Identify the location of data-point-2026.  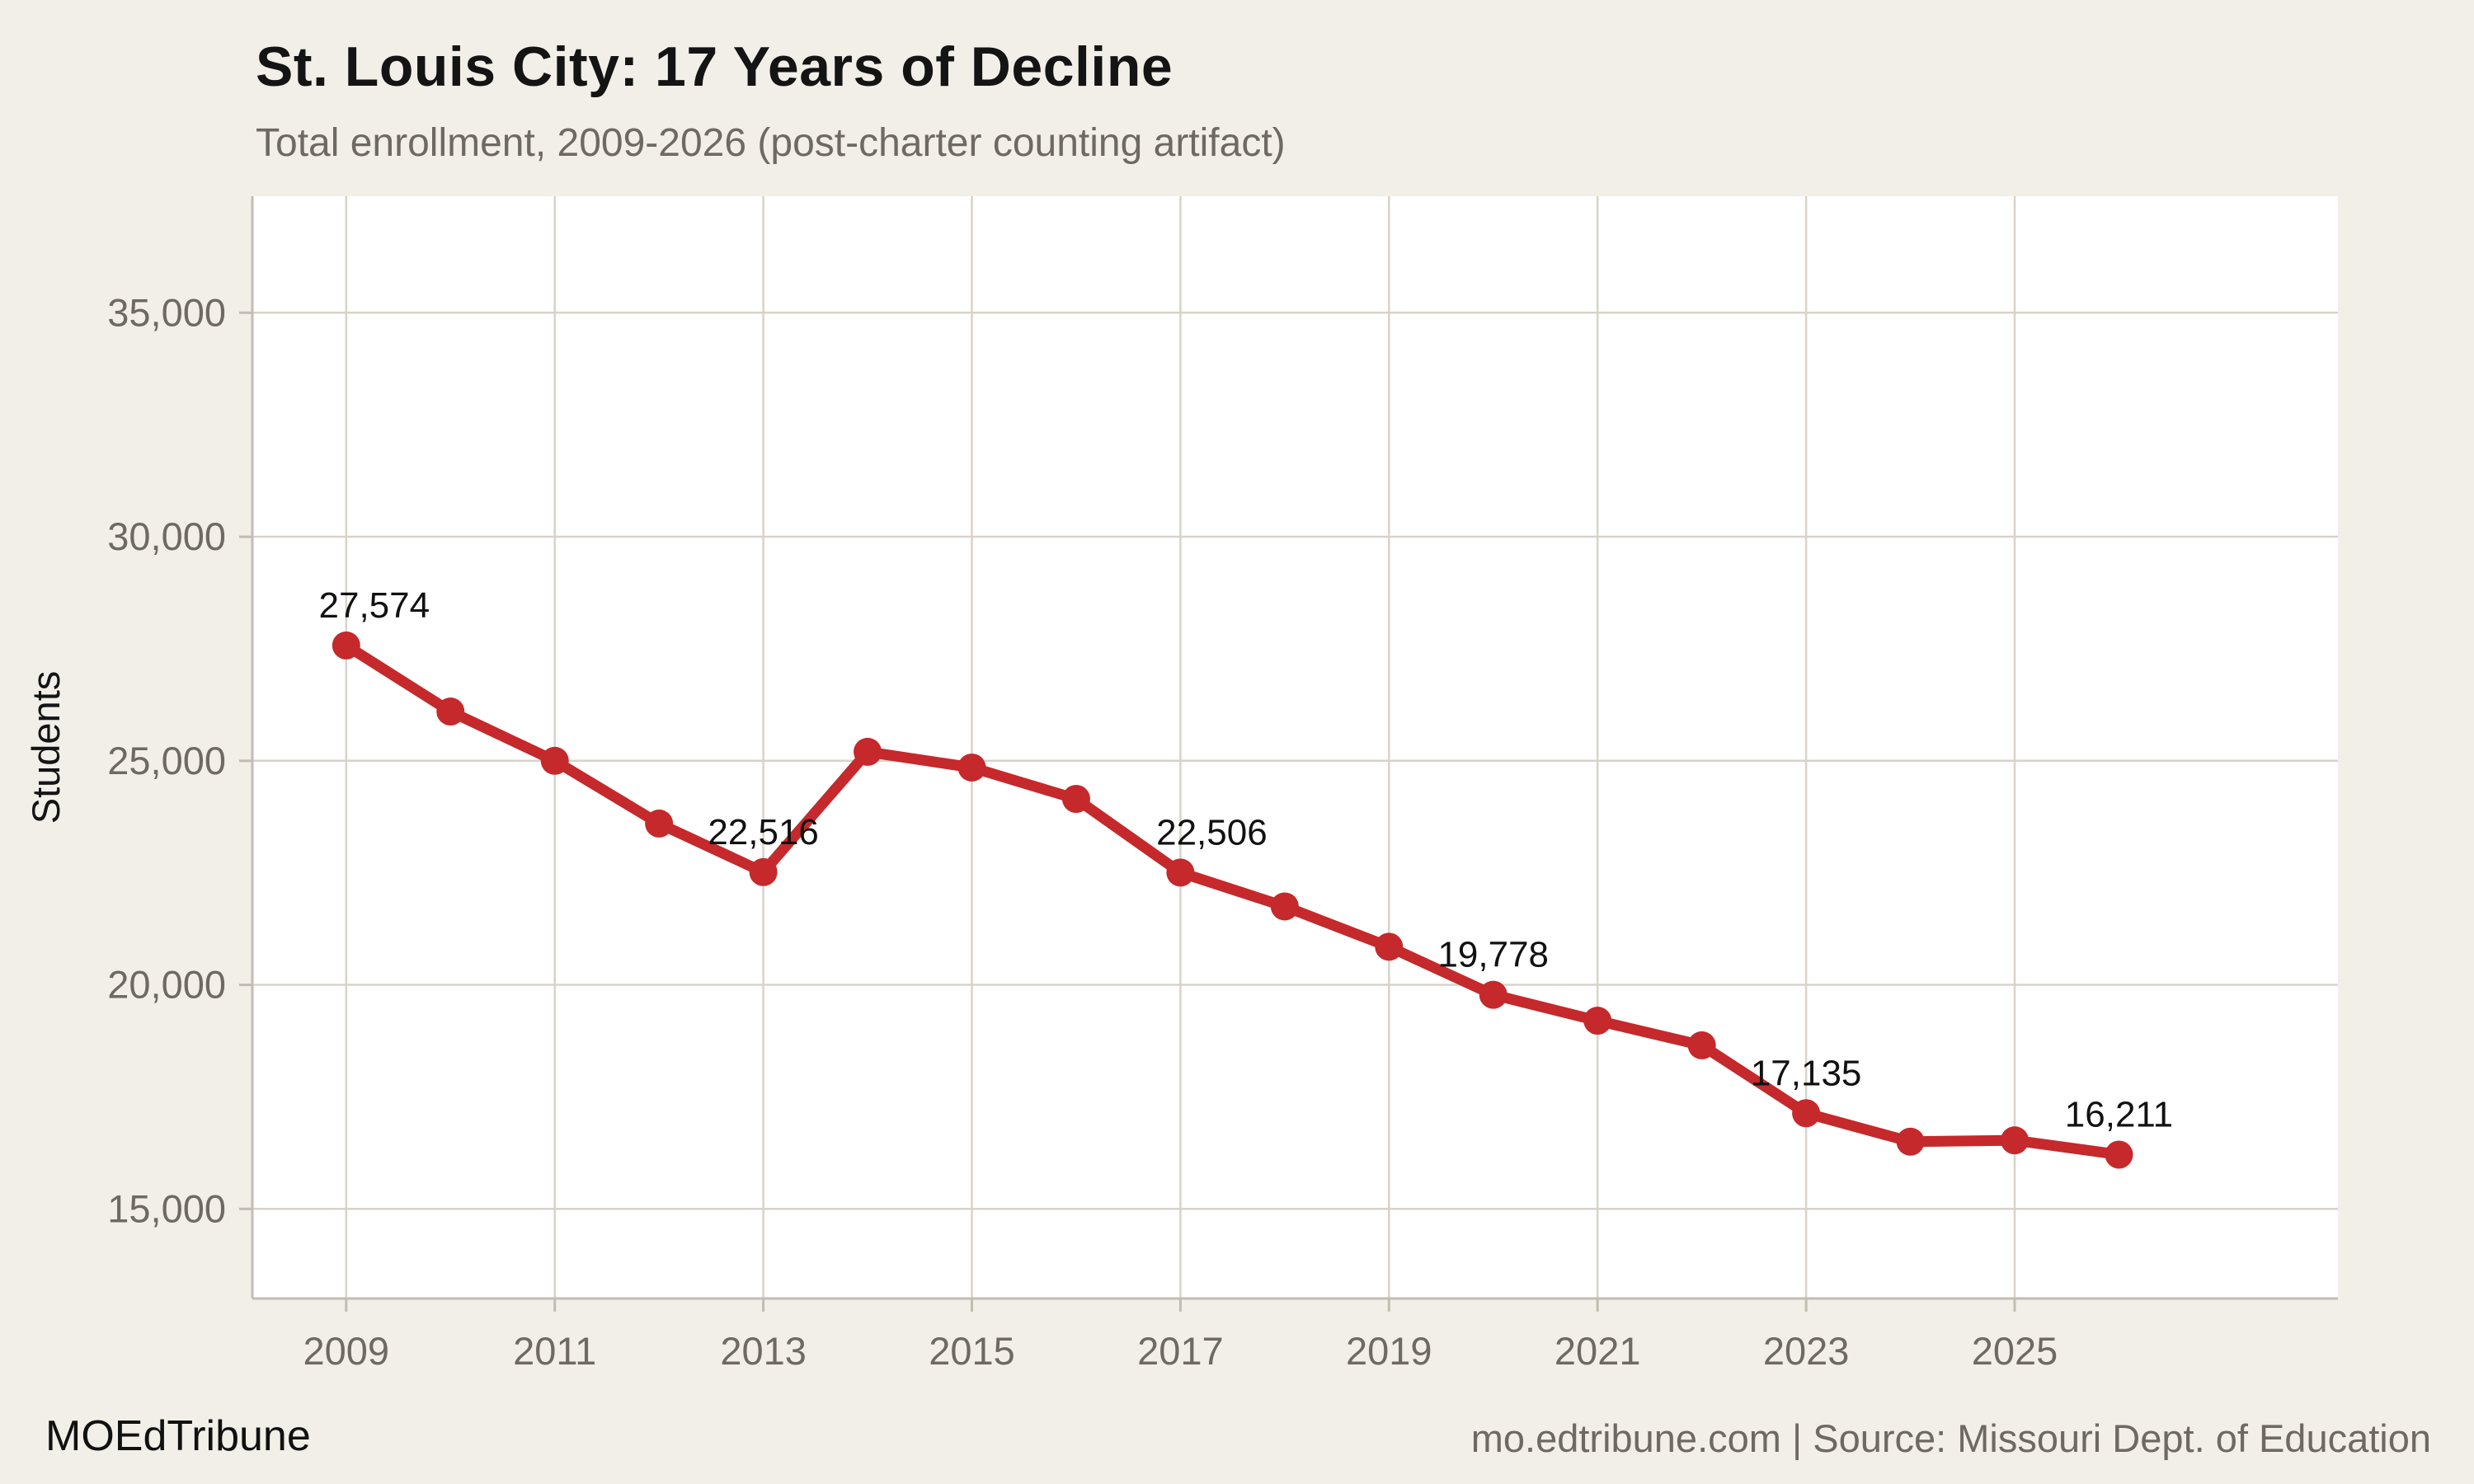
(2119, 1154).